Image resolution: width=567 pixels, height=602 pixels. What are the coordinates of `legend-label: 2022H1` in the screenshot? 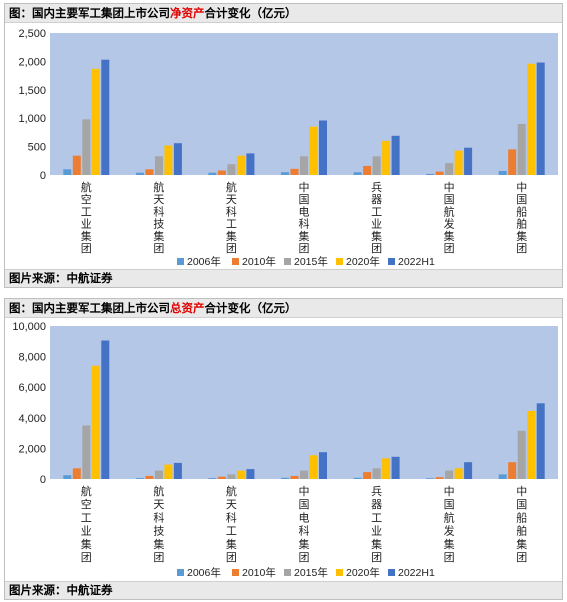 It's located at (416, 262).